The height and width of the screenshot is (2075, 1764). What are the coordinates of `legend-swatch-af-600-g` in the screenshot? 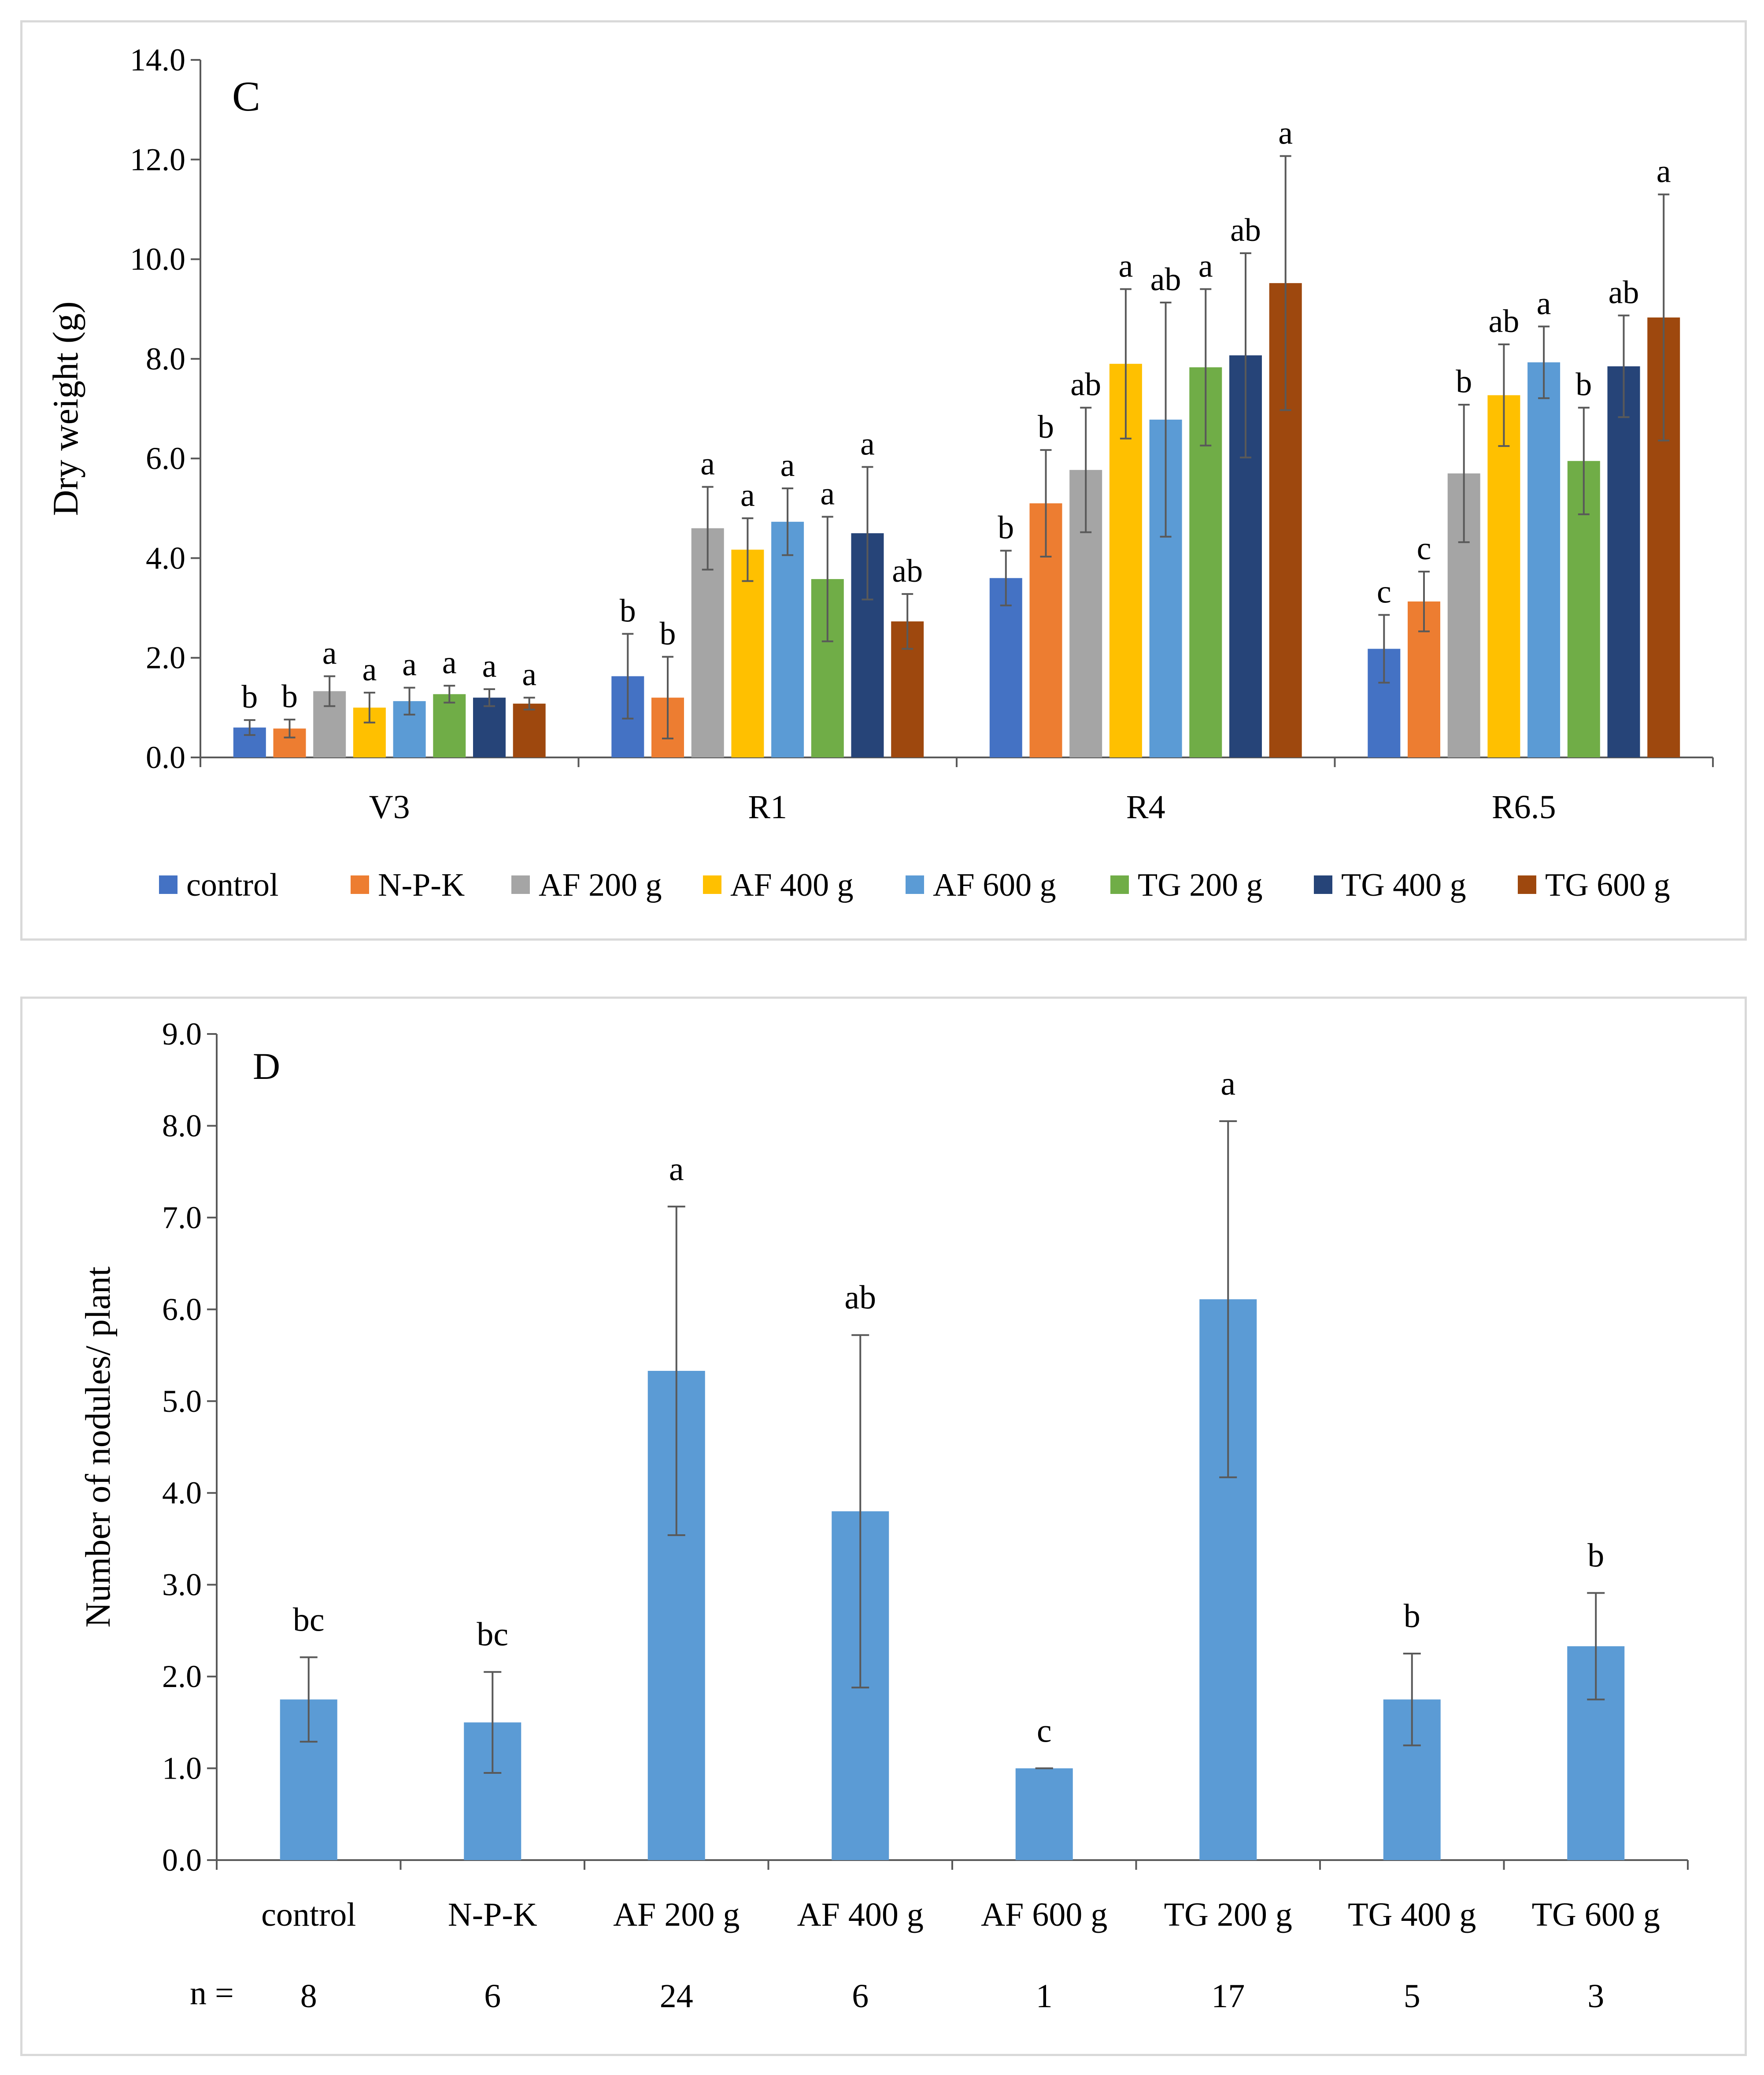 It's located at (915, 884).